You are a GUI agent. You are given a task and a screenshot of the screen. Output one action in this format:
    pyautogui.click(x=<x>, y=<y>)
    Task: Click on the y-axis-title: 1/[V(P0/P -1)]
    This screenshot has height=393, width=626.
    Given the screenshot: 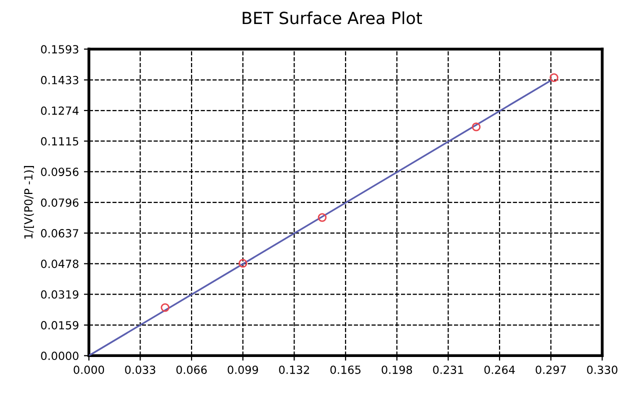 What is the action you would take?
    pyautogui.click(x=29, y=202)
    